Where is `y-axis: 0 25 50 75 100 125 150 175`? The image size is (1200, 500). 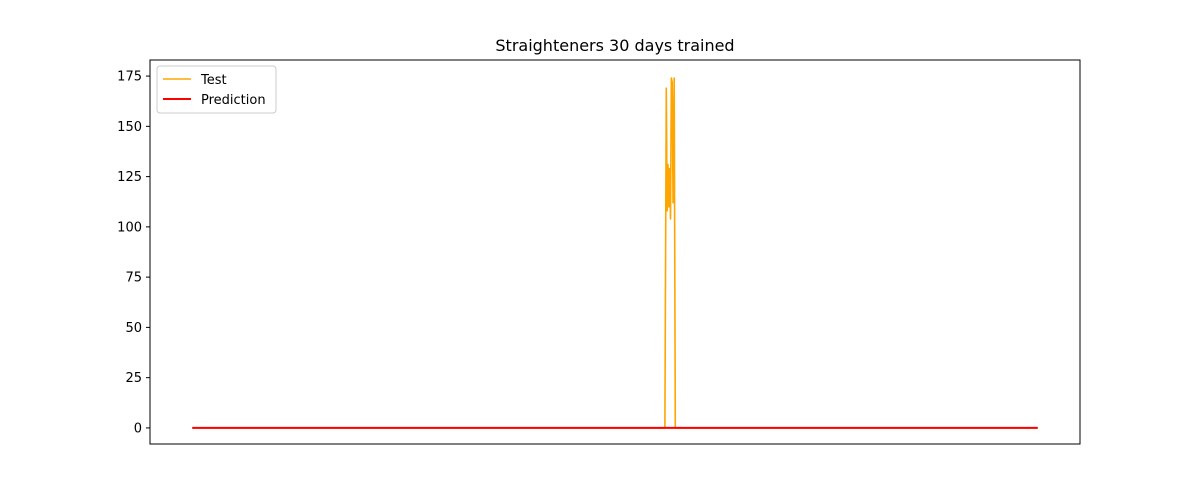
y-axis: 0 25 50 75 100 125 150 175 is located at coordinates (133, 253).